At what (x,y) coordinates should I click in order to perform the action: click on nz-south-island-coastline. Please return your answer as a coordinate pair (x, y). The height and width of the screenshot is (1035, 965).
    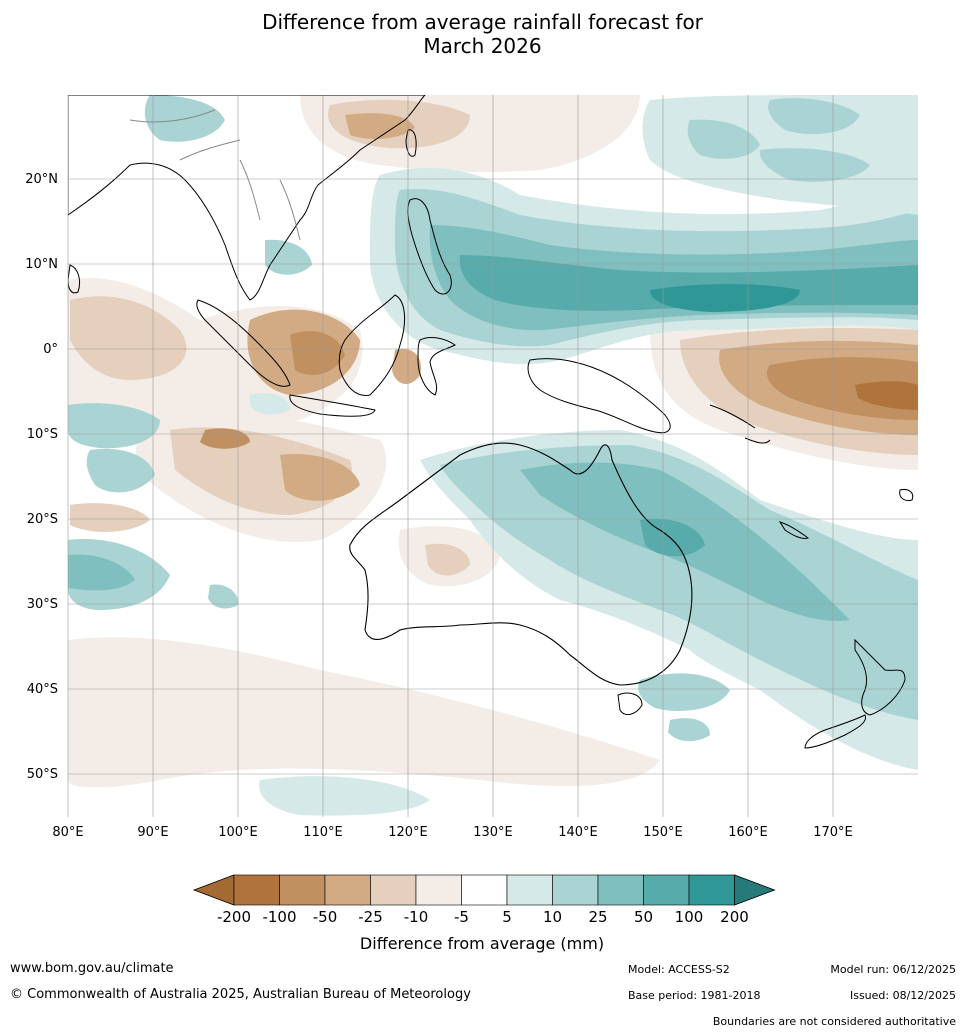
    Looking at the image, I should click on (835, 731).